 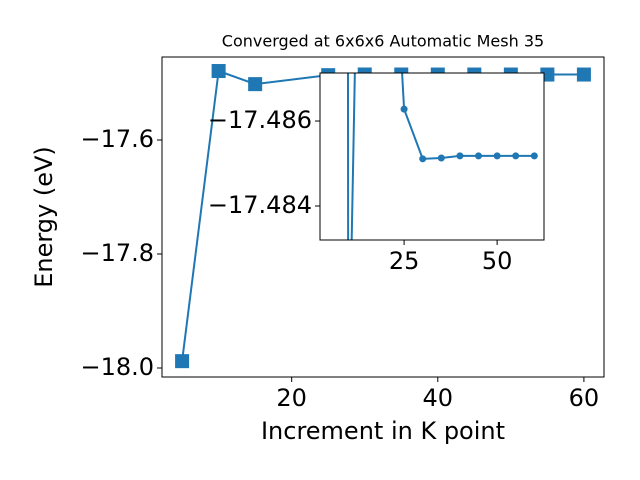 I want to click on axes-frame, so click(x=432, y=156).